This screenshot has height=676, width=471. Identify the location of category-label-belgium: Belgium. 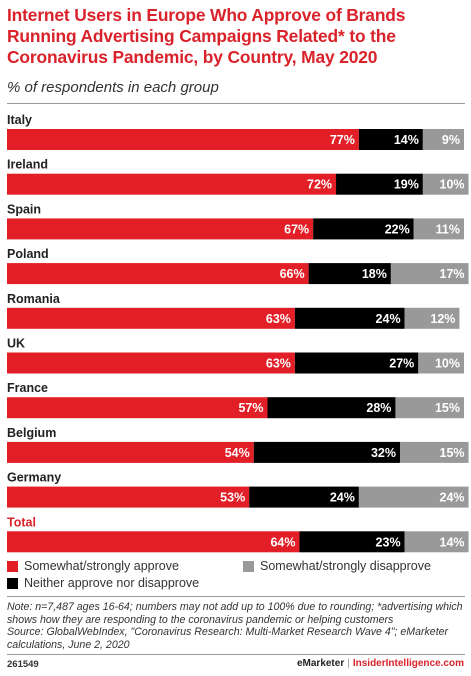
(31, 433).